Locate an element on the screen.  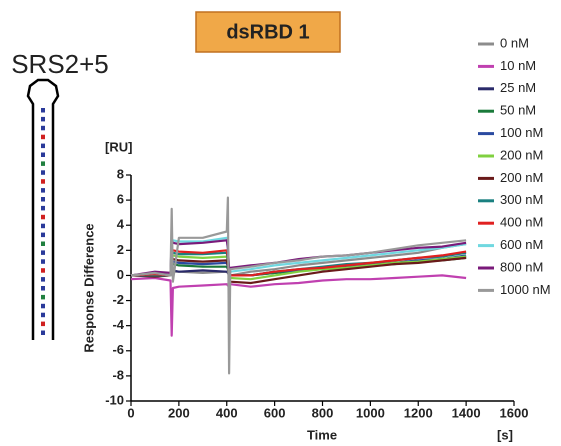
legend-label: 10 nM is located at coordinates (518, 65).